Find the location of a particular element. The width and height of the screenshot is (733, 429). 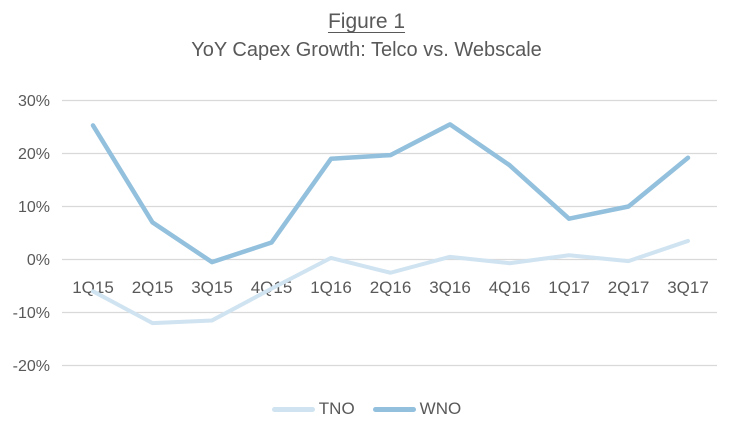

legend-label-tno: TNO is located at coordinates (336, 408).